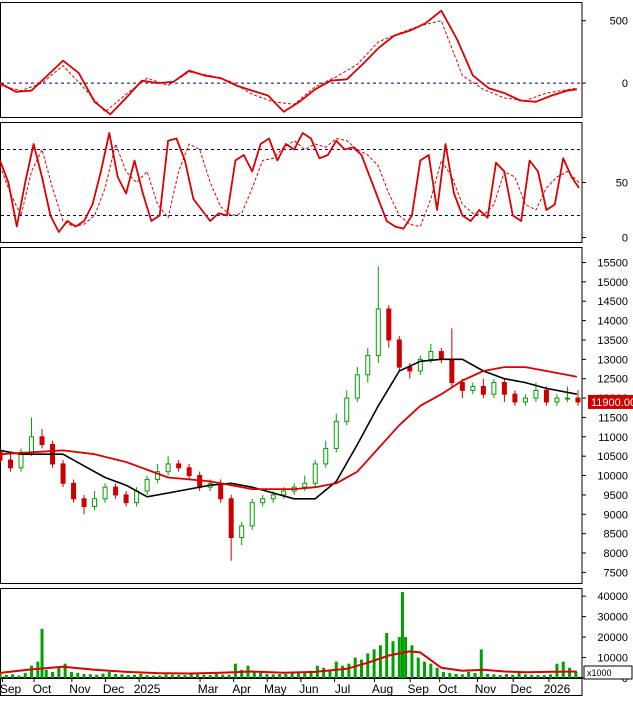 This screenshot has width=633, height=701. What do you see at coordinates (291, 633) in the screenshot?
I see `volume-frame` at bounding box center [291, 633].